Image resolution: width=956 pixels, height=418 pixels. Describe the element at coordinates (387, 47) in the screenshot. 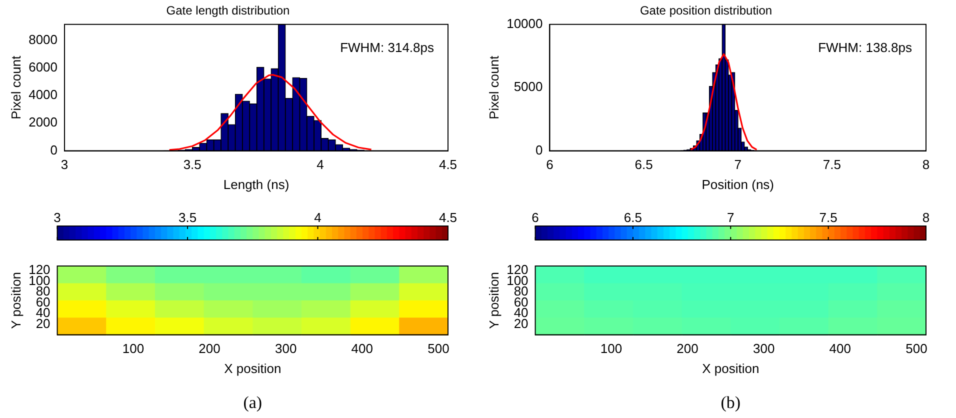

I see `annotation: FWHM: 314.8ps` at that location.